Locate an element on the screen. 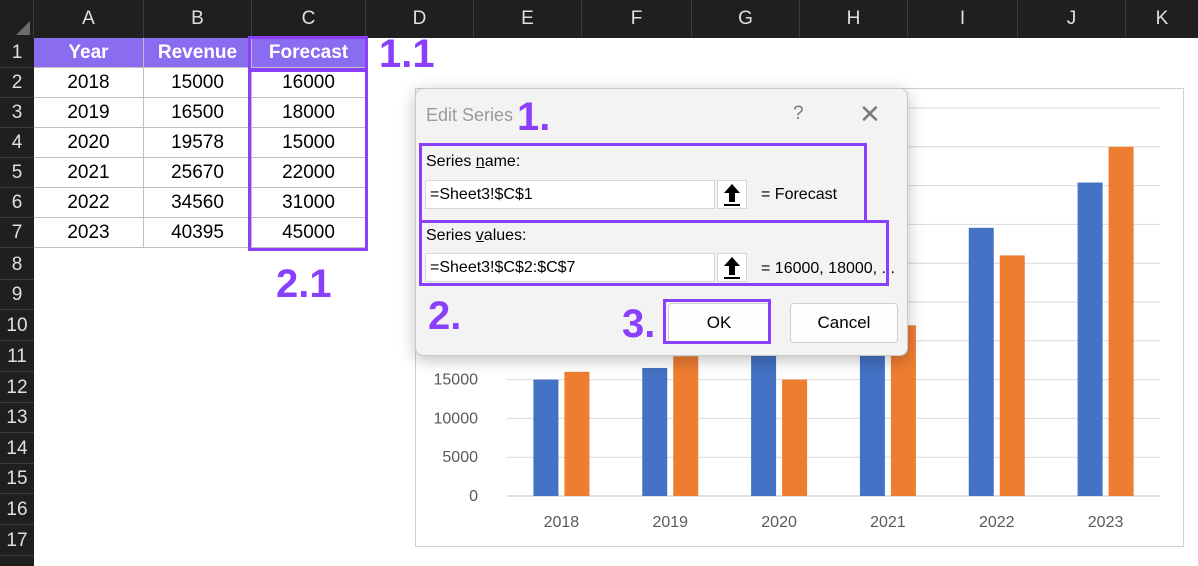 The image size is (1198, 566). row-header-12: 12 is located at coordinates (17, 388).